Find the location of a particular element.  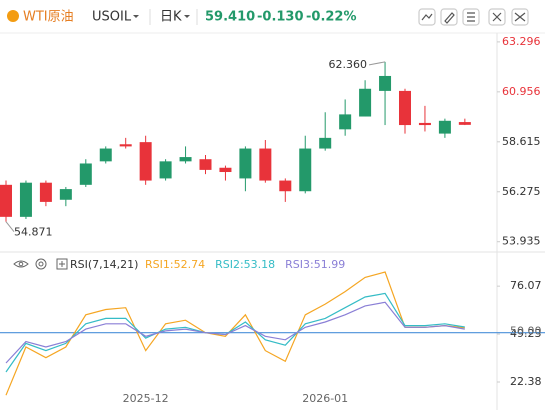

indicator-icon is located at coordinates (427, 17).